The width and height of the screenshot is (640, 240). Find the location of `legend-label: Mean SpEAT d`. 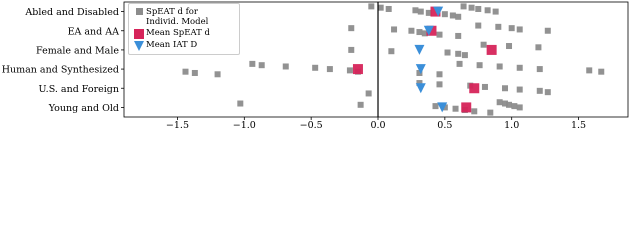

legend-label: Mean SpEAT d is located at coordinates (178, 33).